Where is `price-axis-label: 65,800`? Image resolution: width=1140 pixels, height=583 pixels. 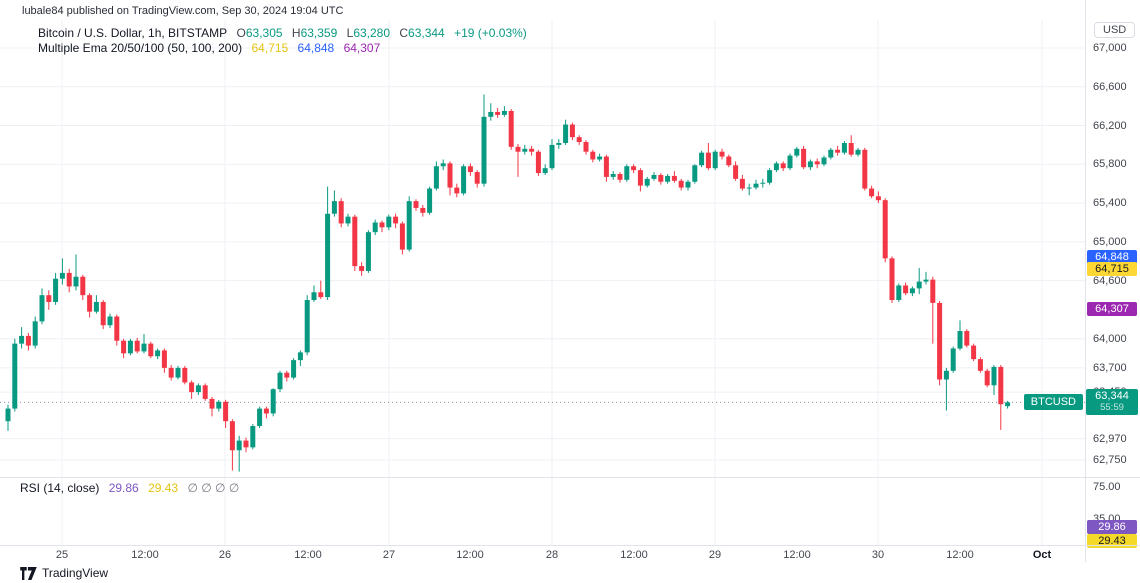 price-axis-label: 65,800 is located at coordinates (1110, 164).